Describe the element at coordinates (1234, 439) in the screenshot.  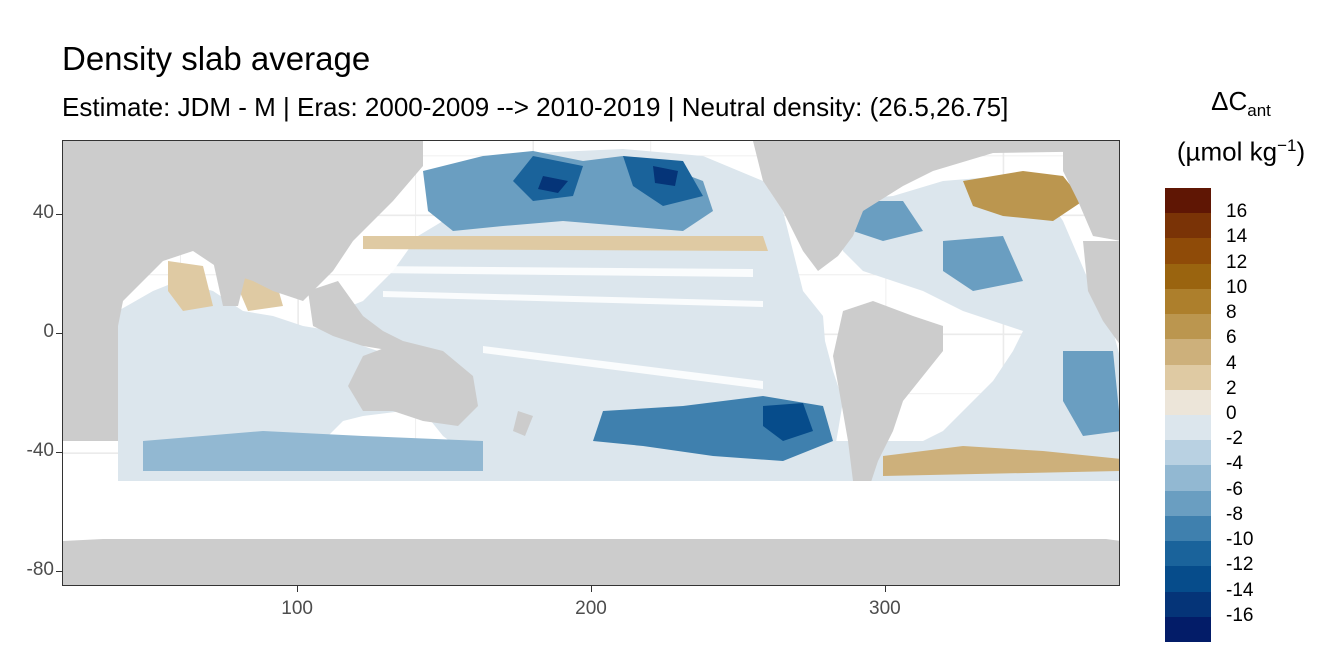
I see `colorbar-label: -2` at that location.